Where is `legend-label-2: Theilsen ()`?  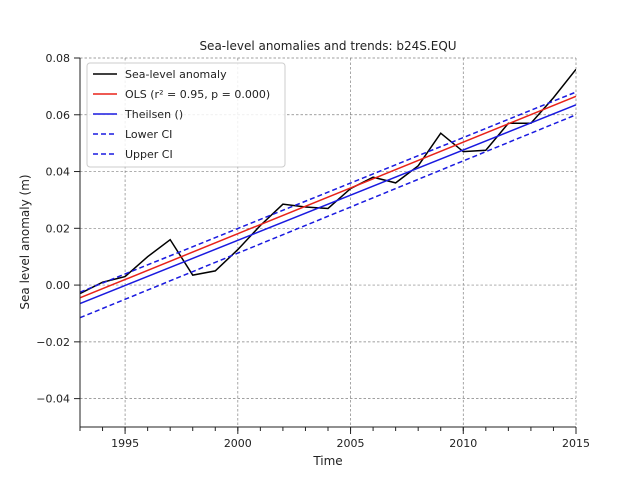 legend-label-2: Theilsen () is located at coordinates (153, 114).